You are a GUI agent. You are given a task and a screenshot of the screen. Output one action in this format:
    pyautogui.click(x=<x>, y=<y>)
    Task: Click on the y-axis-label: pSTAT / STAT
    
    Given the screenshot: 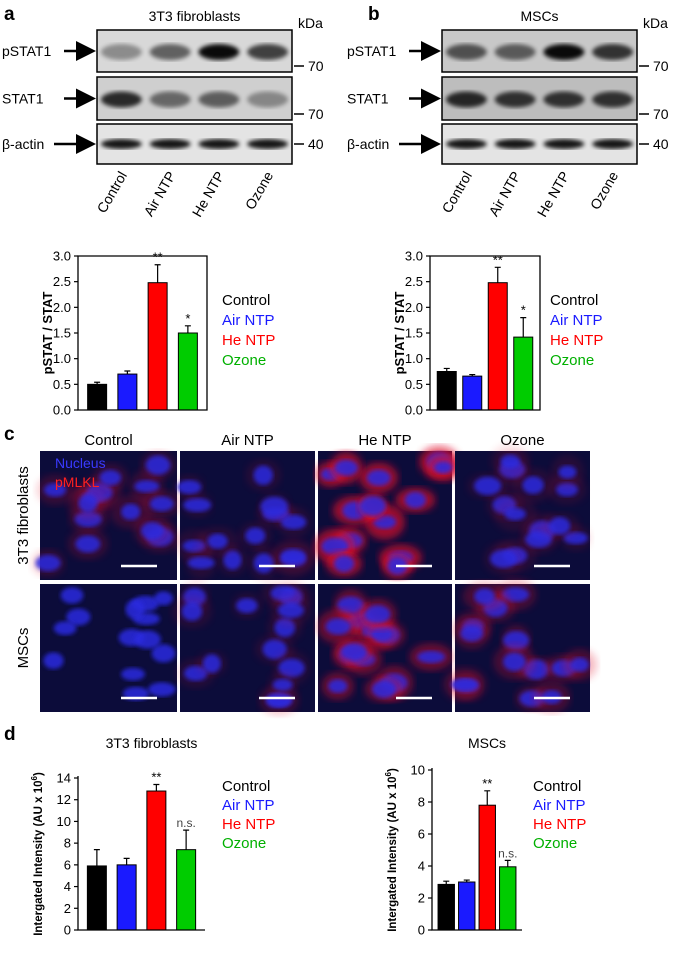 What is the action you would take?
    pyautogui.click(x=47, y=333)
    